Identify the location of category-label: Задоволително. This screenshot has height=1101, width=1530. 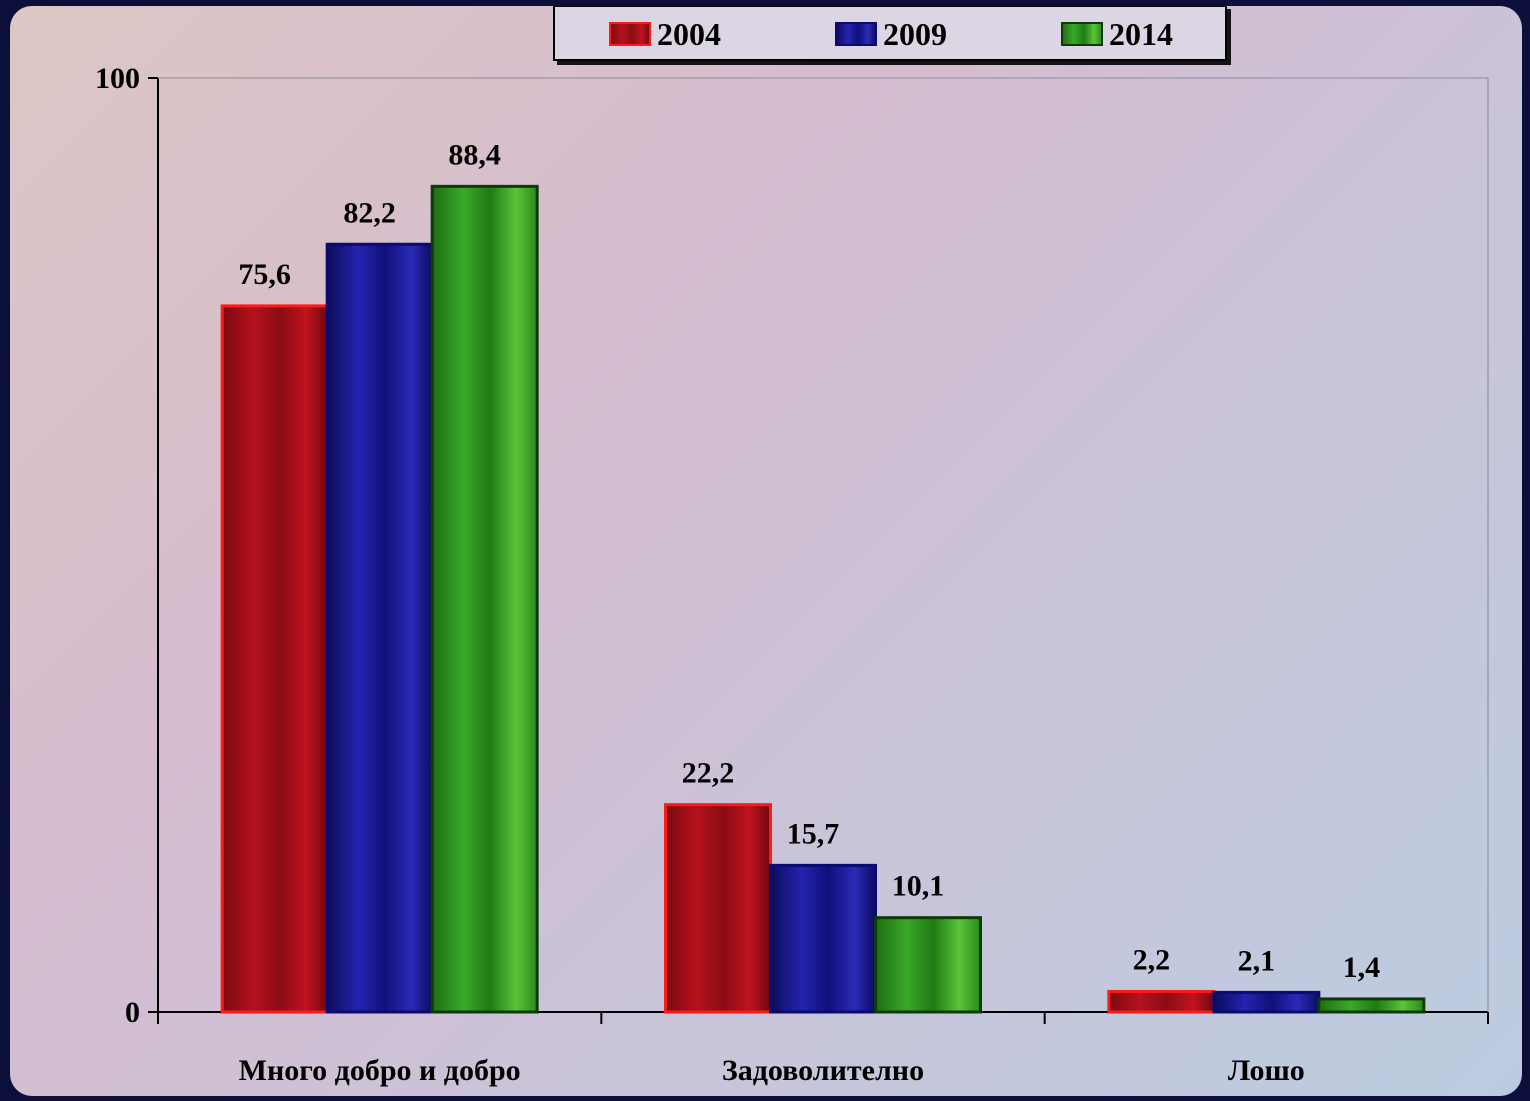
(823, 1070).